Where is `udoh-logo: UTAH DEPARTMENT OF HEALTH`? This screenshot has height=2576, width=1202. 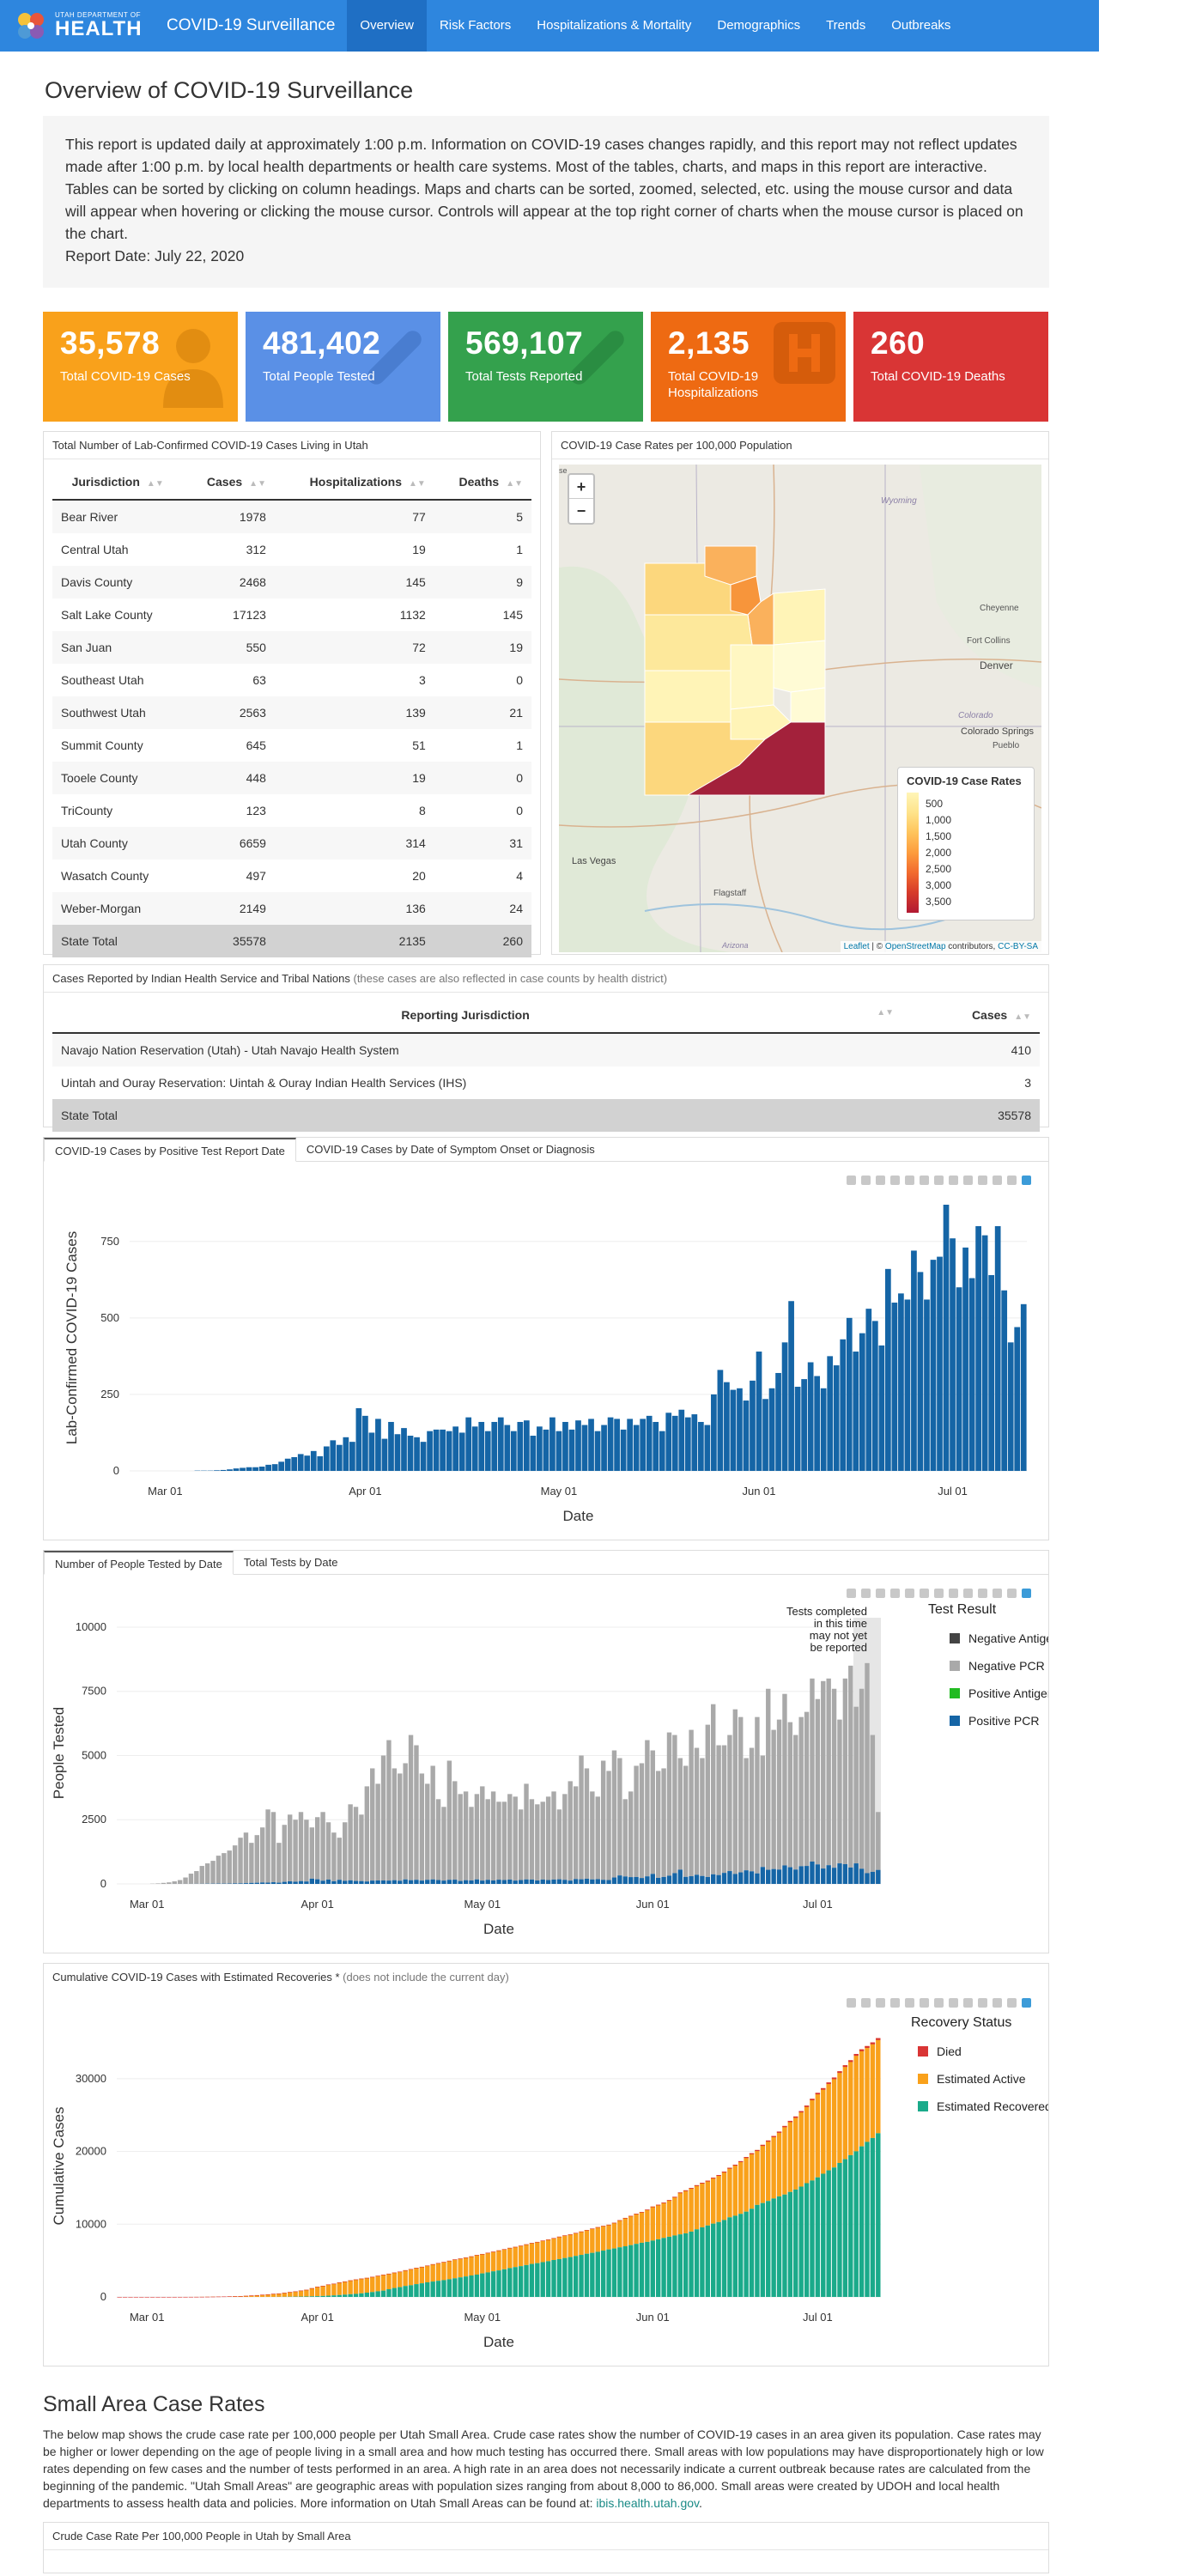
udoh-logo: UTAH DEPARTMENT OF HEALTH is located at coordinates (77, 26).